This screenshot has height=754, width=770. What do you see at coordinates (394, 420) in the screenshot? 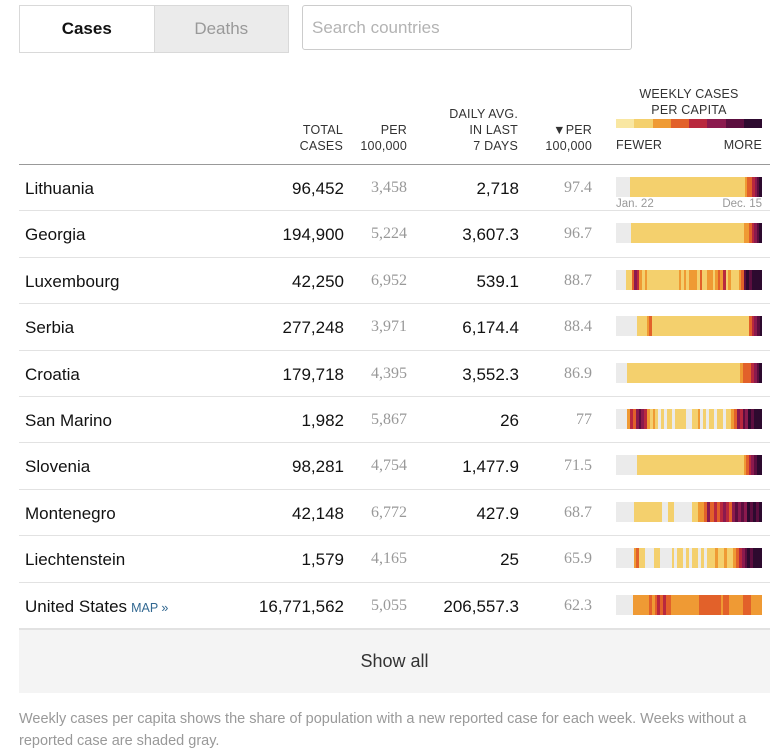
I see `table-row: San Marino 1,982 5,867 26 77` at bounding box center [394, 420].